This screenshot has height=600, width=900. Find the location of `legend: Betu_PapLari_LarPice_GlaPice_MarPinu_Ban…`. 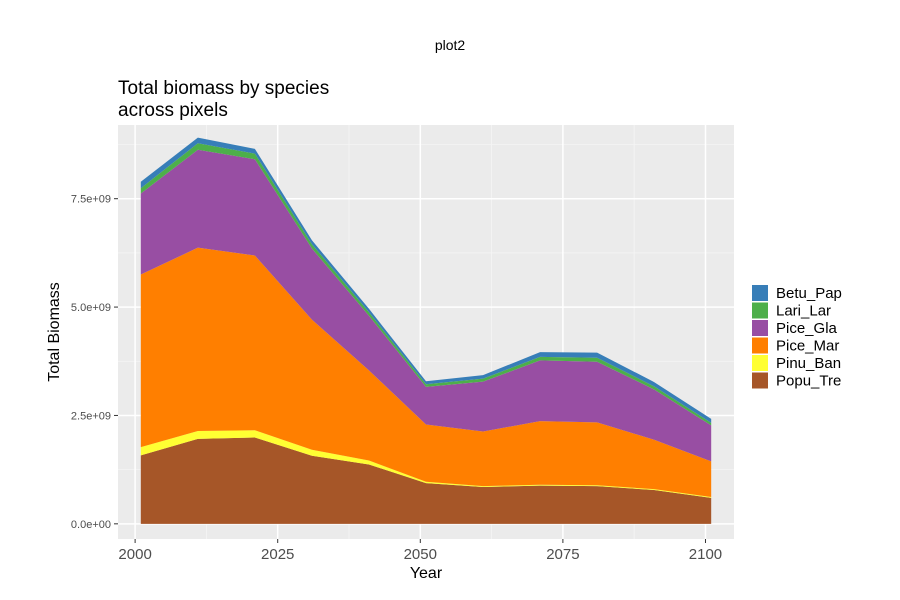

legend: Betu_PapLari_LarPice_GlaPice_MarPinu_Ban… is located at coordinates (797, 337).